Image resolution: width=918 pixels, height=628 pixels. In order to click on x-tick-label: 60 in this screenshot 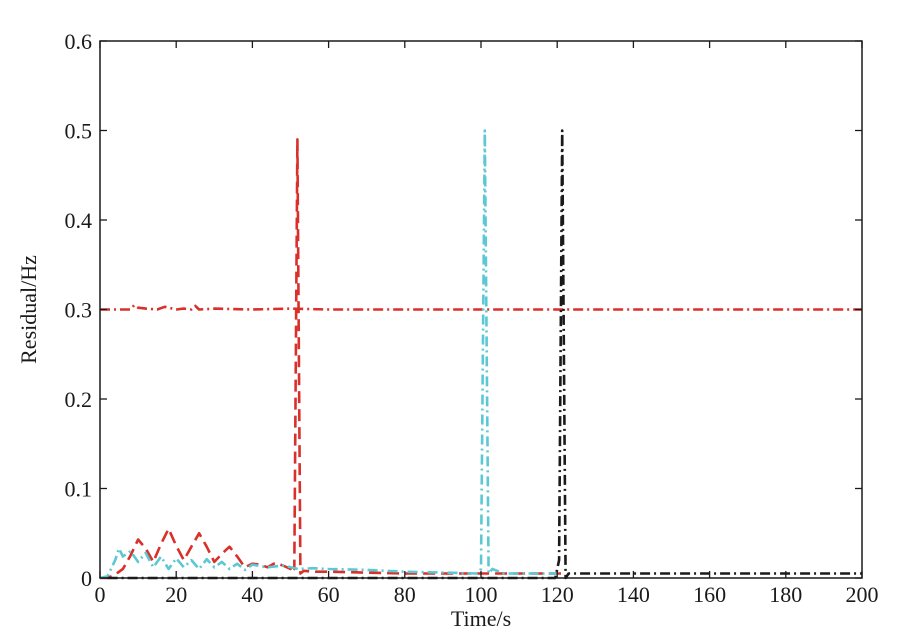, I will do `click(329, 594)`.